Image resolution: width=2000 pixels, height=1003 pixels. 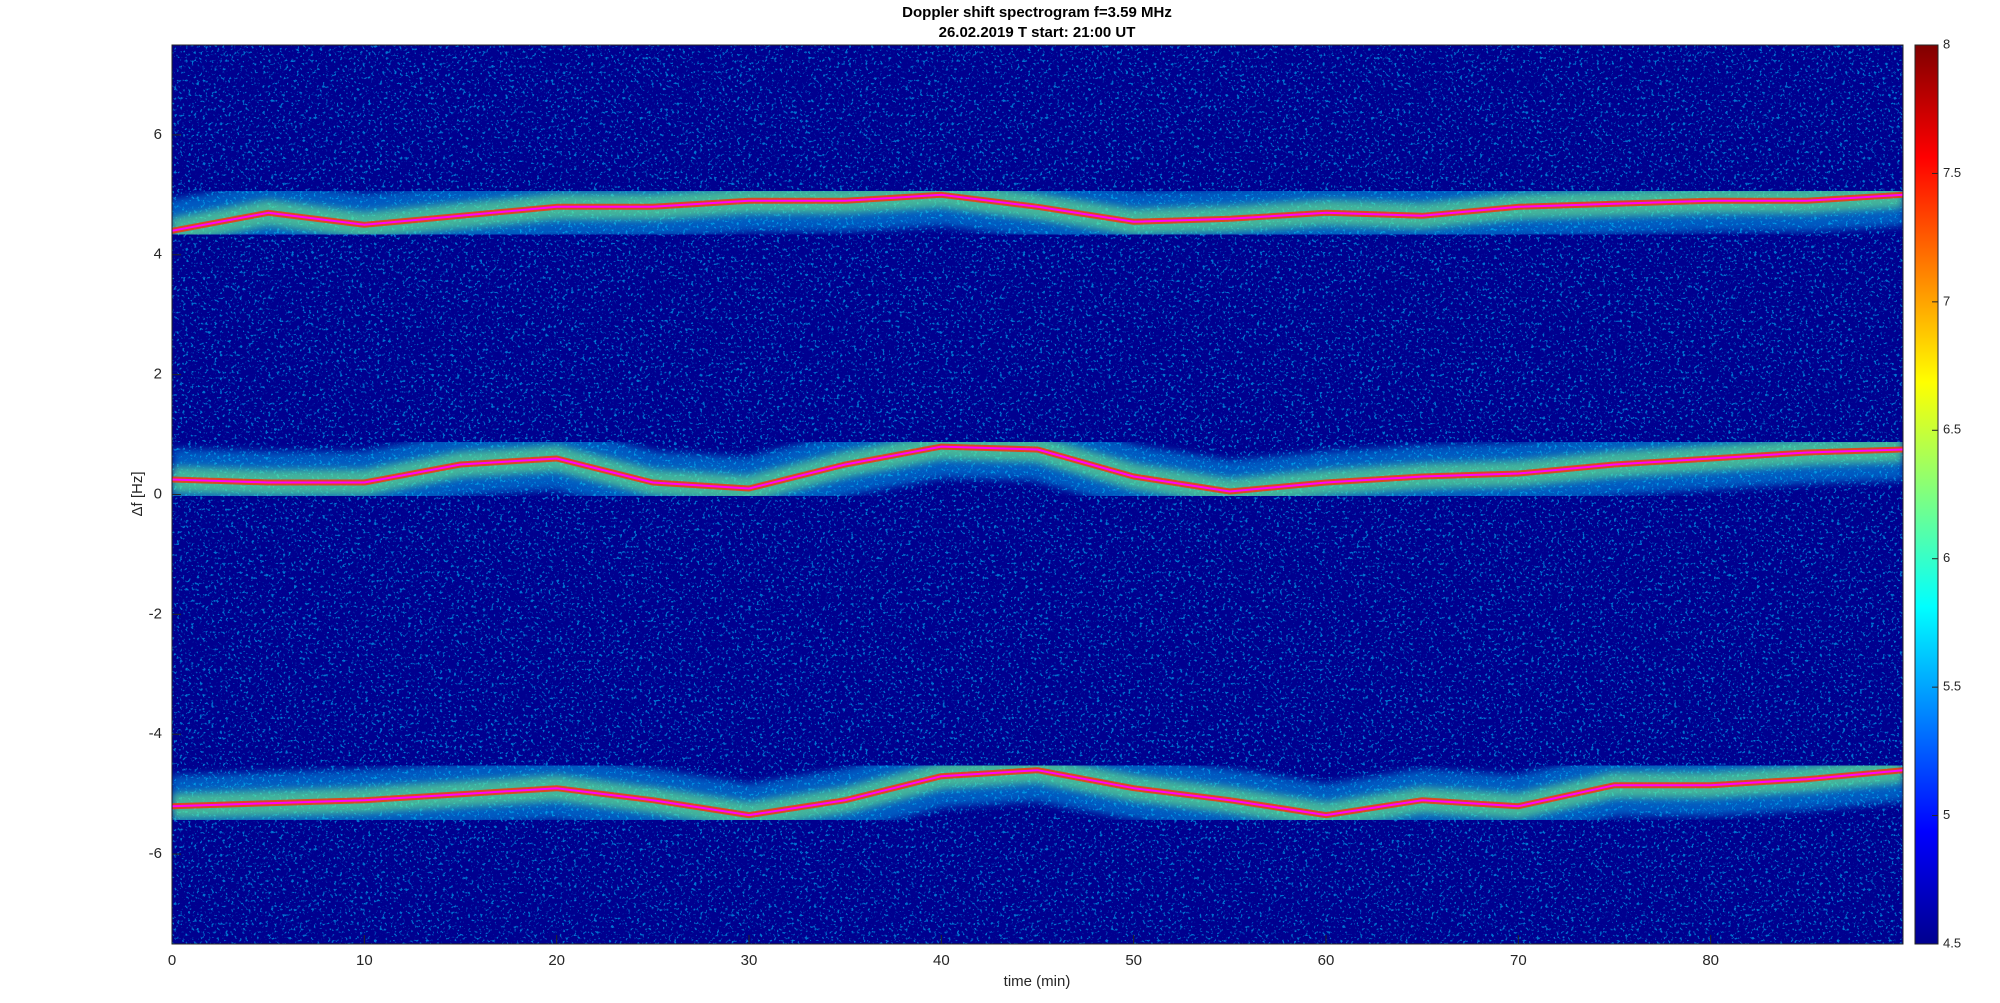 What do you see at coordinates (158, 134) in the screenshot?
I see `y-tick-label: 6` at bounding box center [158, 134].